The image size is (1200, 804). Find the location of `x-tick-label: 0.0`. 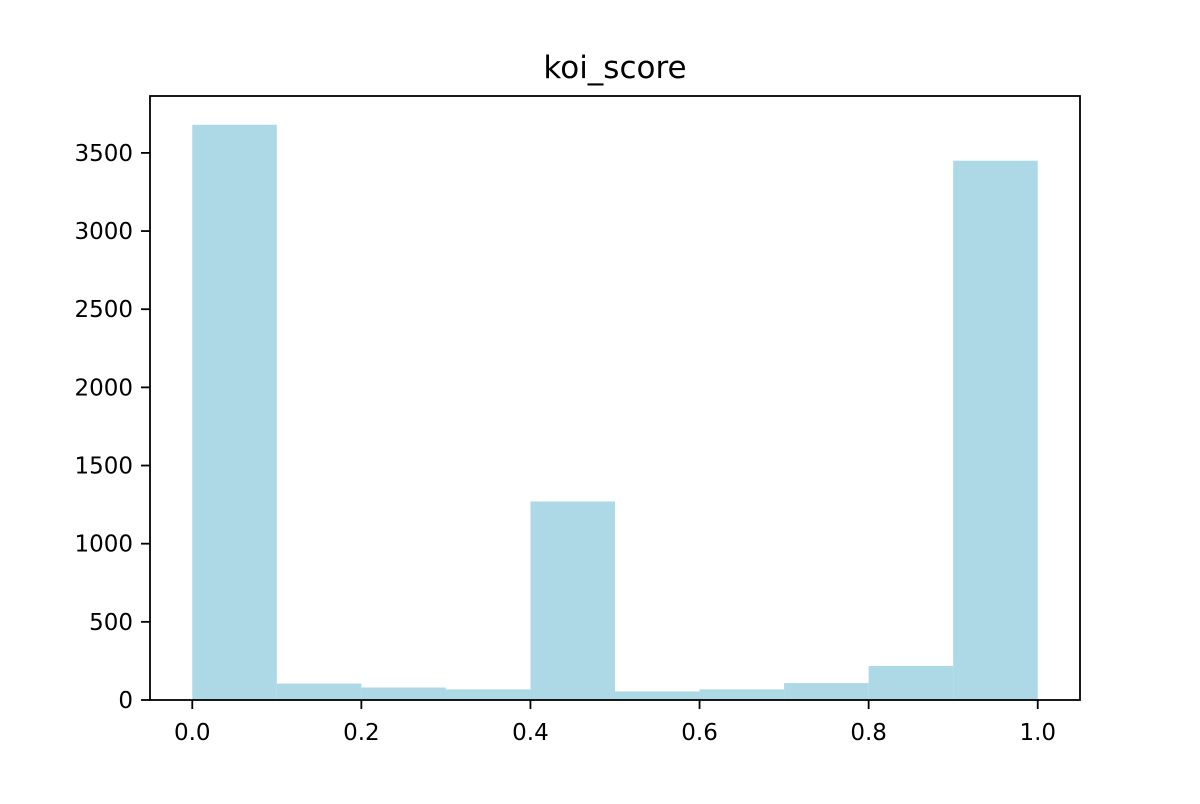

x-tick-label: 0.0 is located at coordinates (192, 733).